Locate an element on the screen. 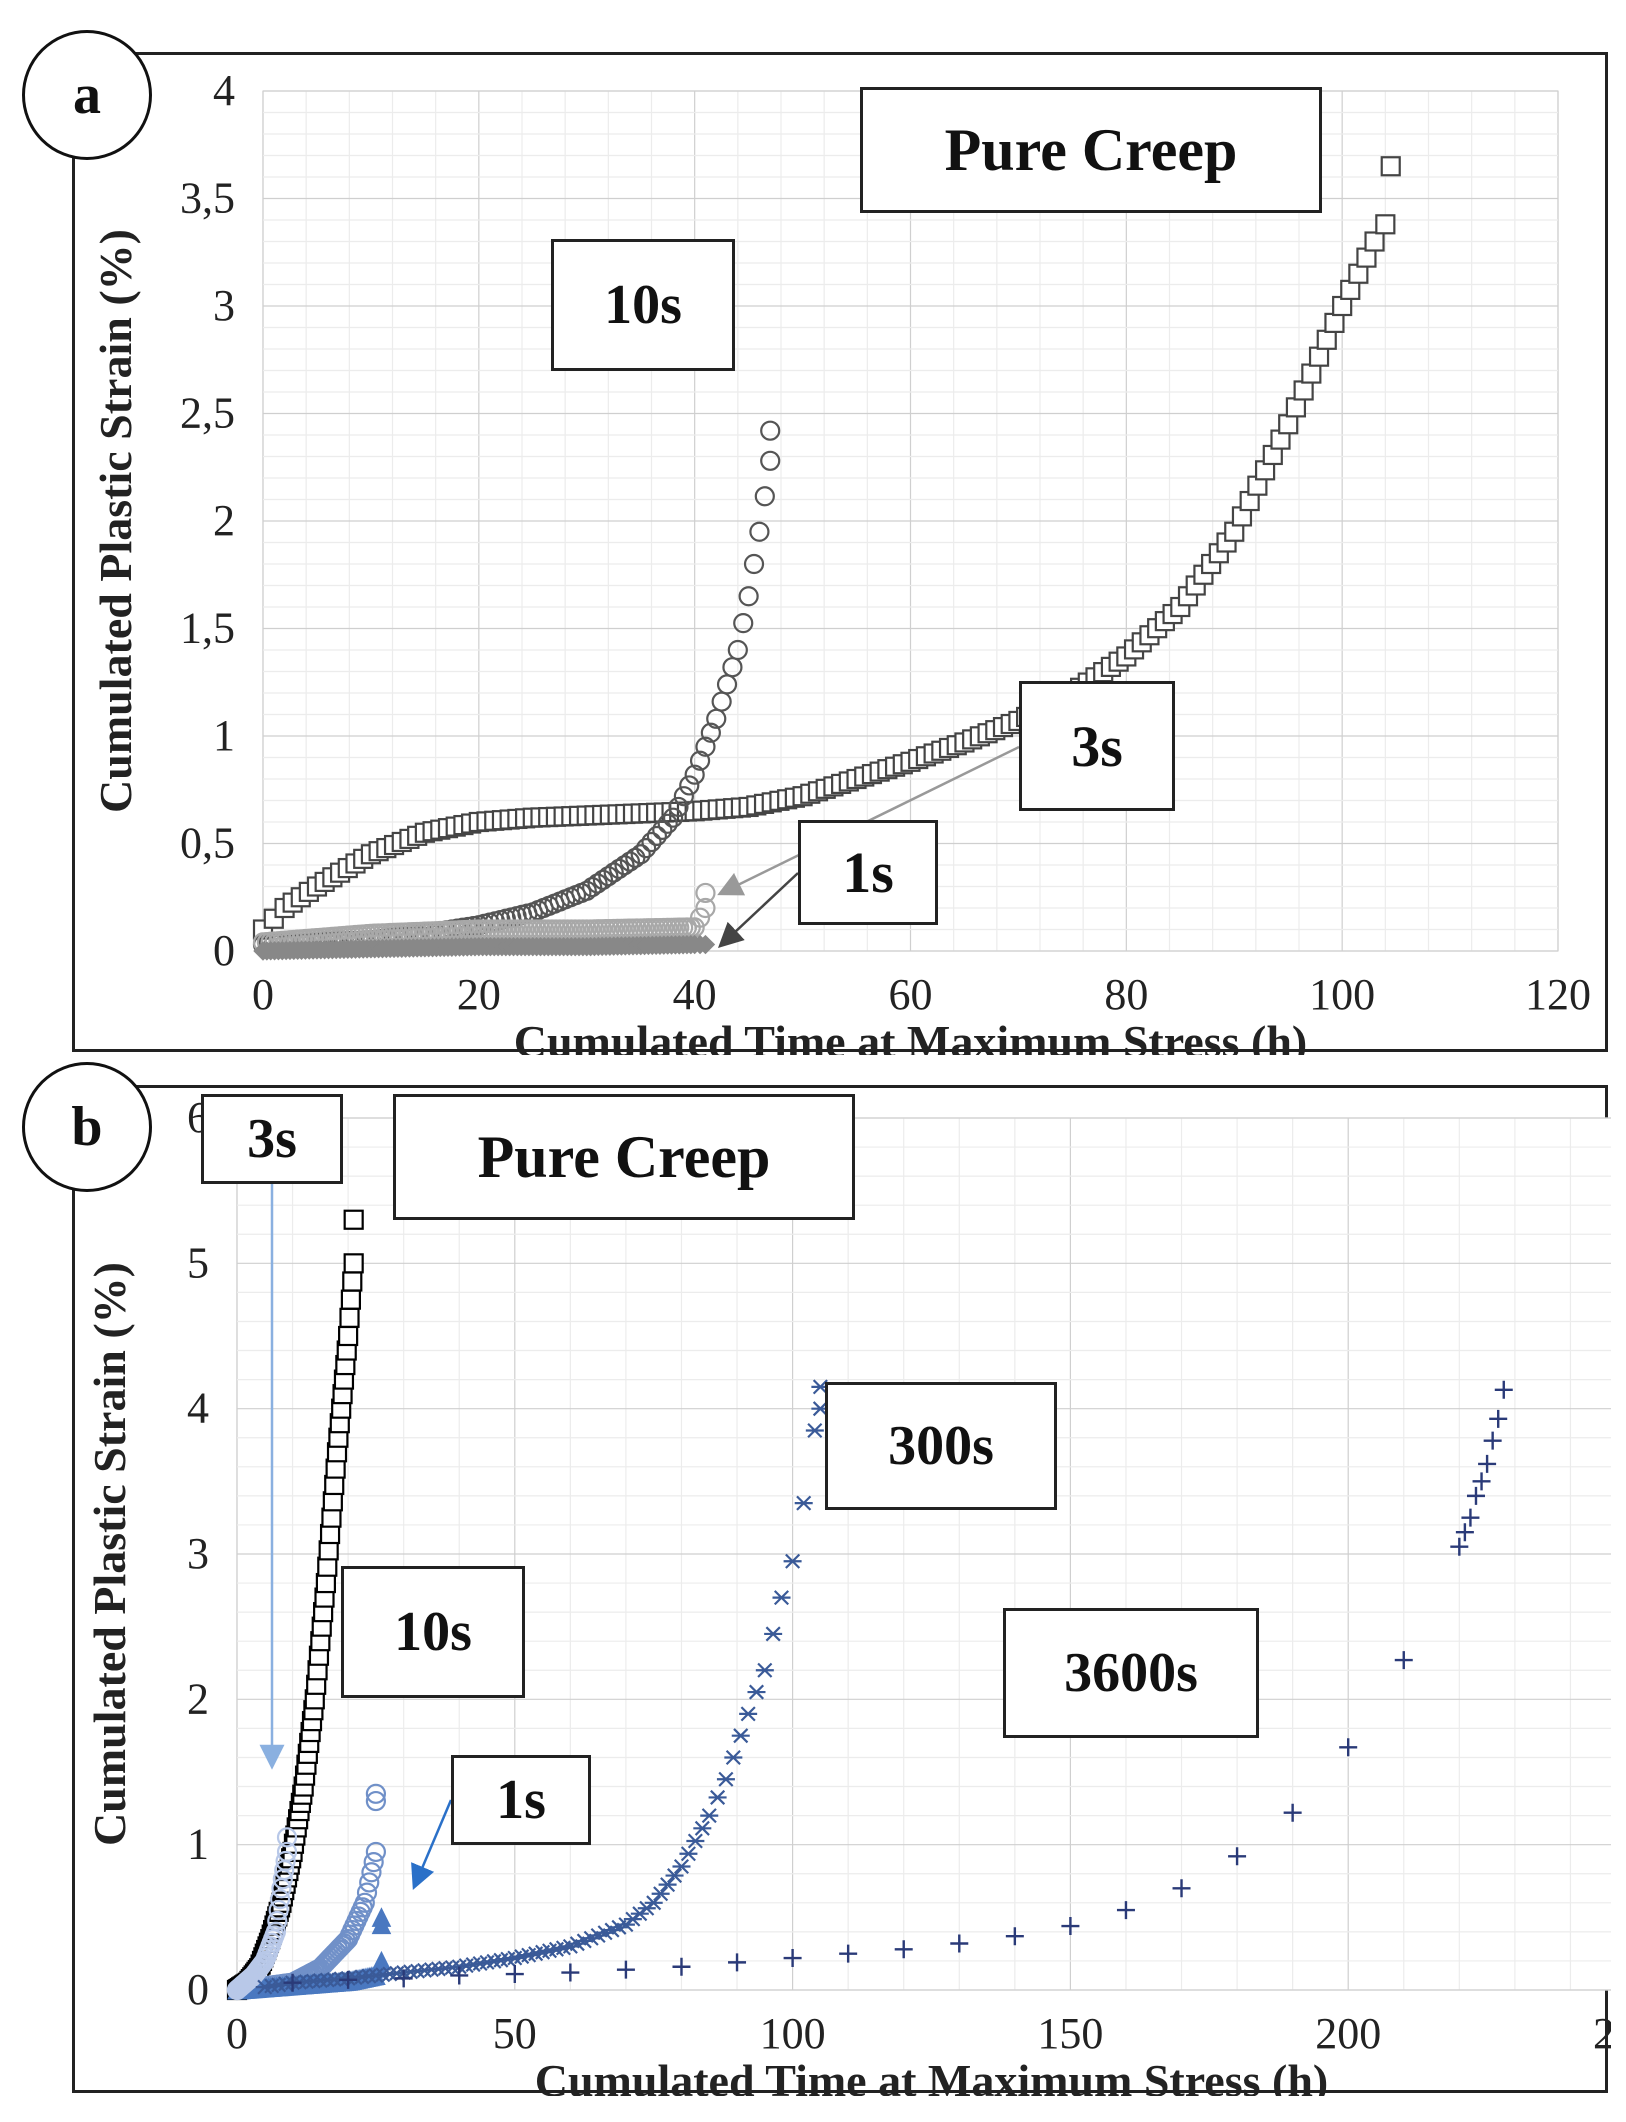  panel-letter-b: b is located at coordinates (87, 1127).